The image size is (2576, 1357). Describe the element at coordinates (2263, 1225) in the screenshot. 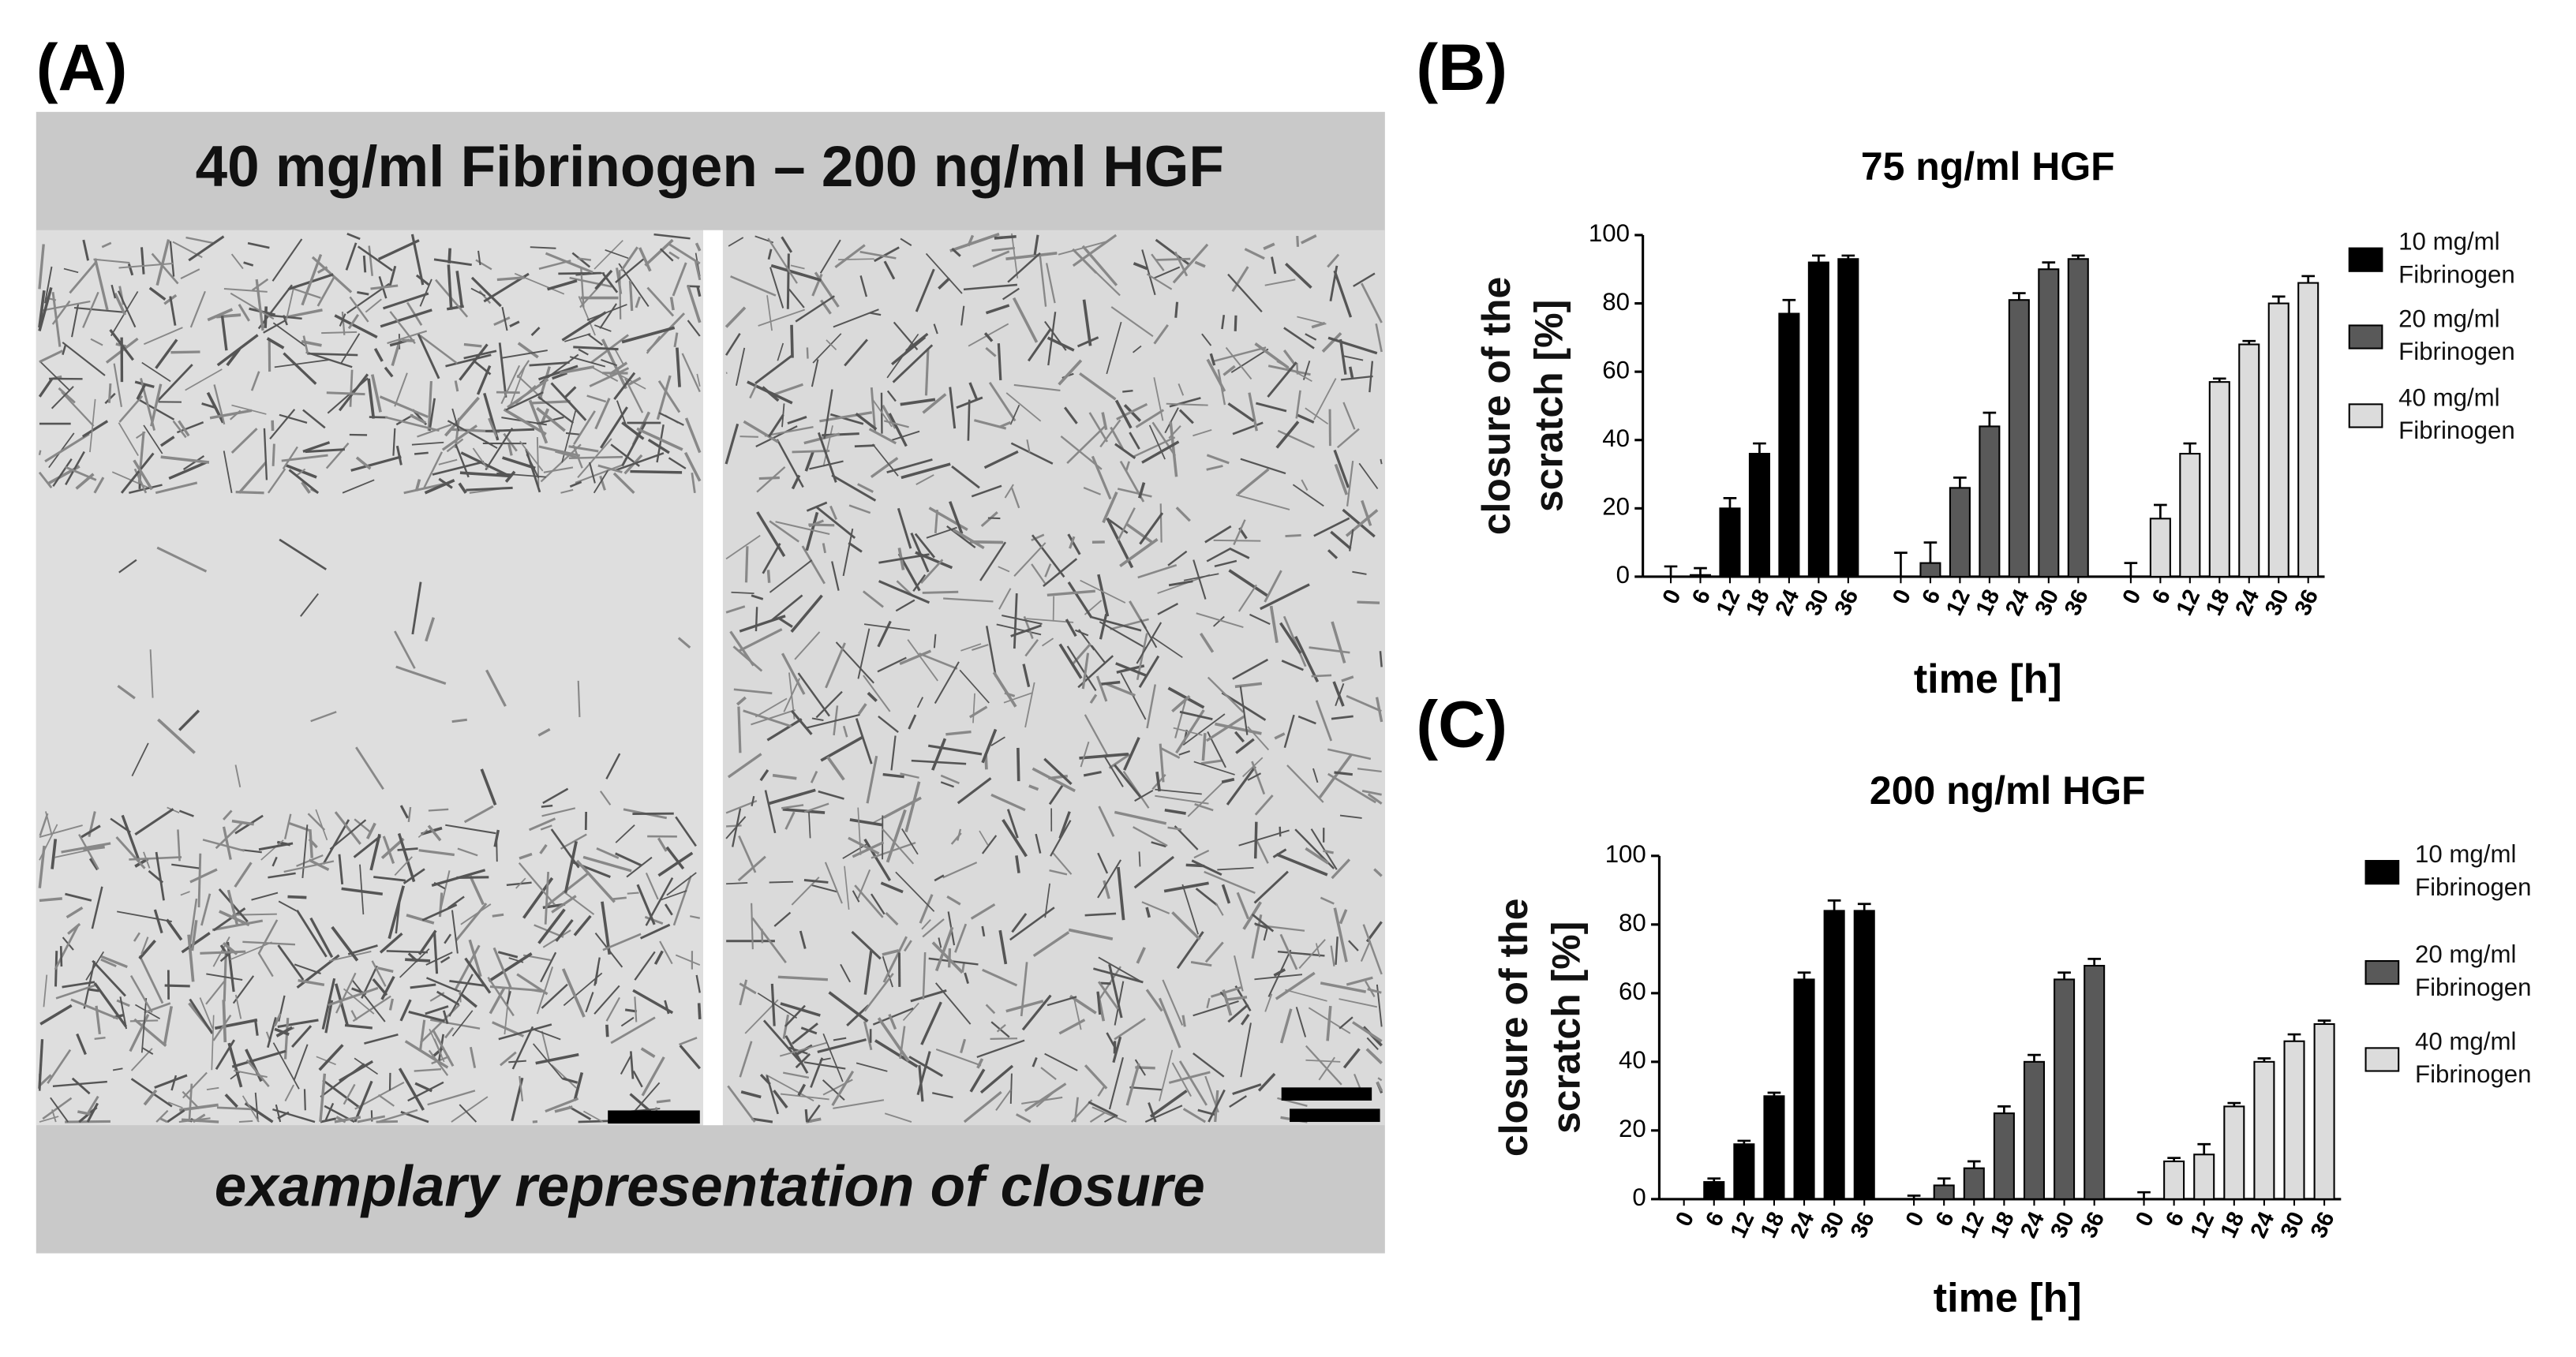

I see `x-tick-label: 24` at that location.